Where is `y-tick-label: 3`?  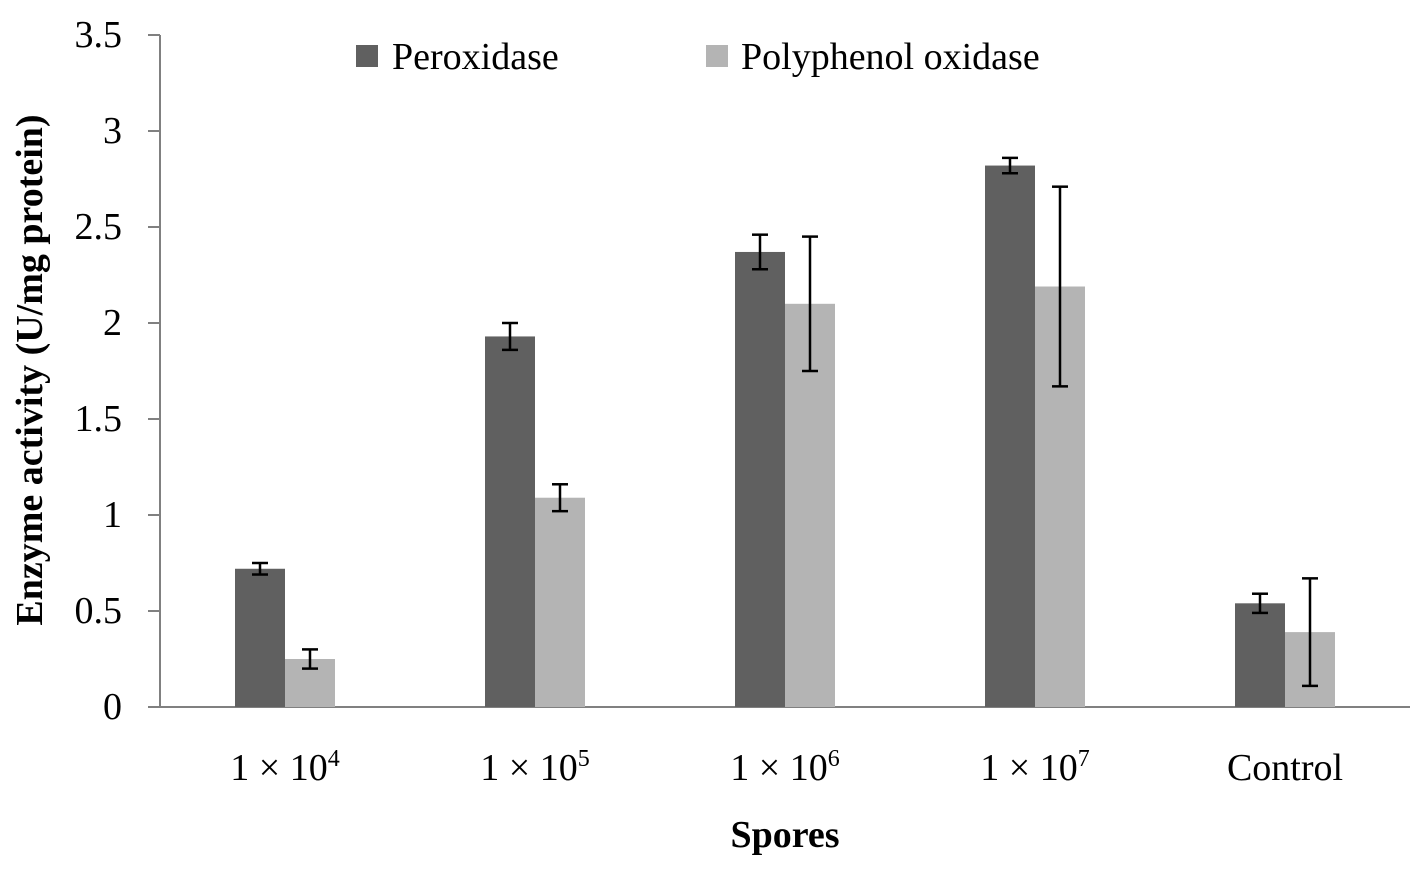 y-tick-label: 3 is located at coordinates (112, 131).